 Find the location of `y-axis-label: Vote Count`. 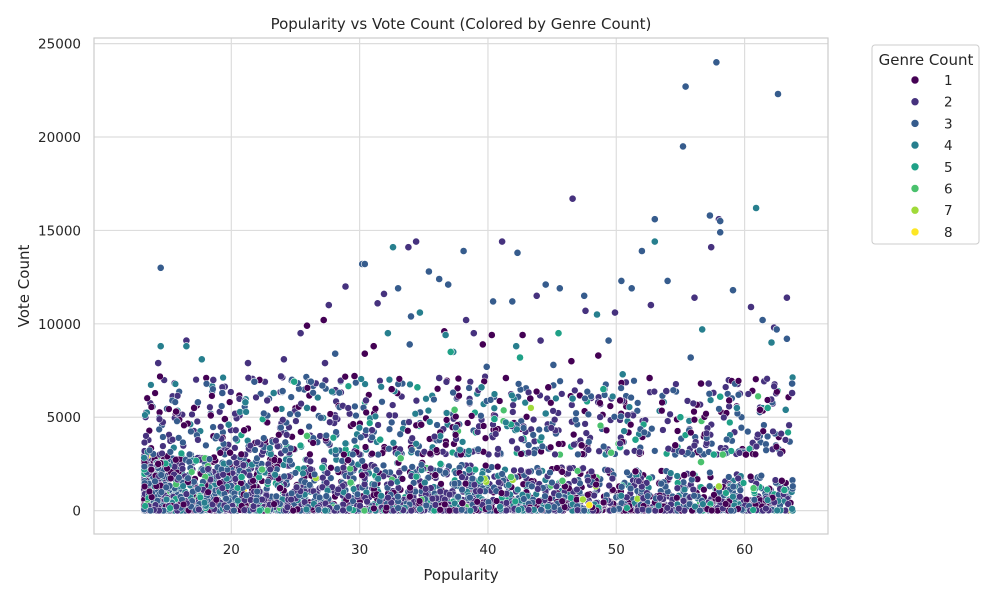

y-axis-label: Vote Count is located at coordinates (24, 286).